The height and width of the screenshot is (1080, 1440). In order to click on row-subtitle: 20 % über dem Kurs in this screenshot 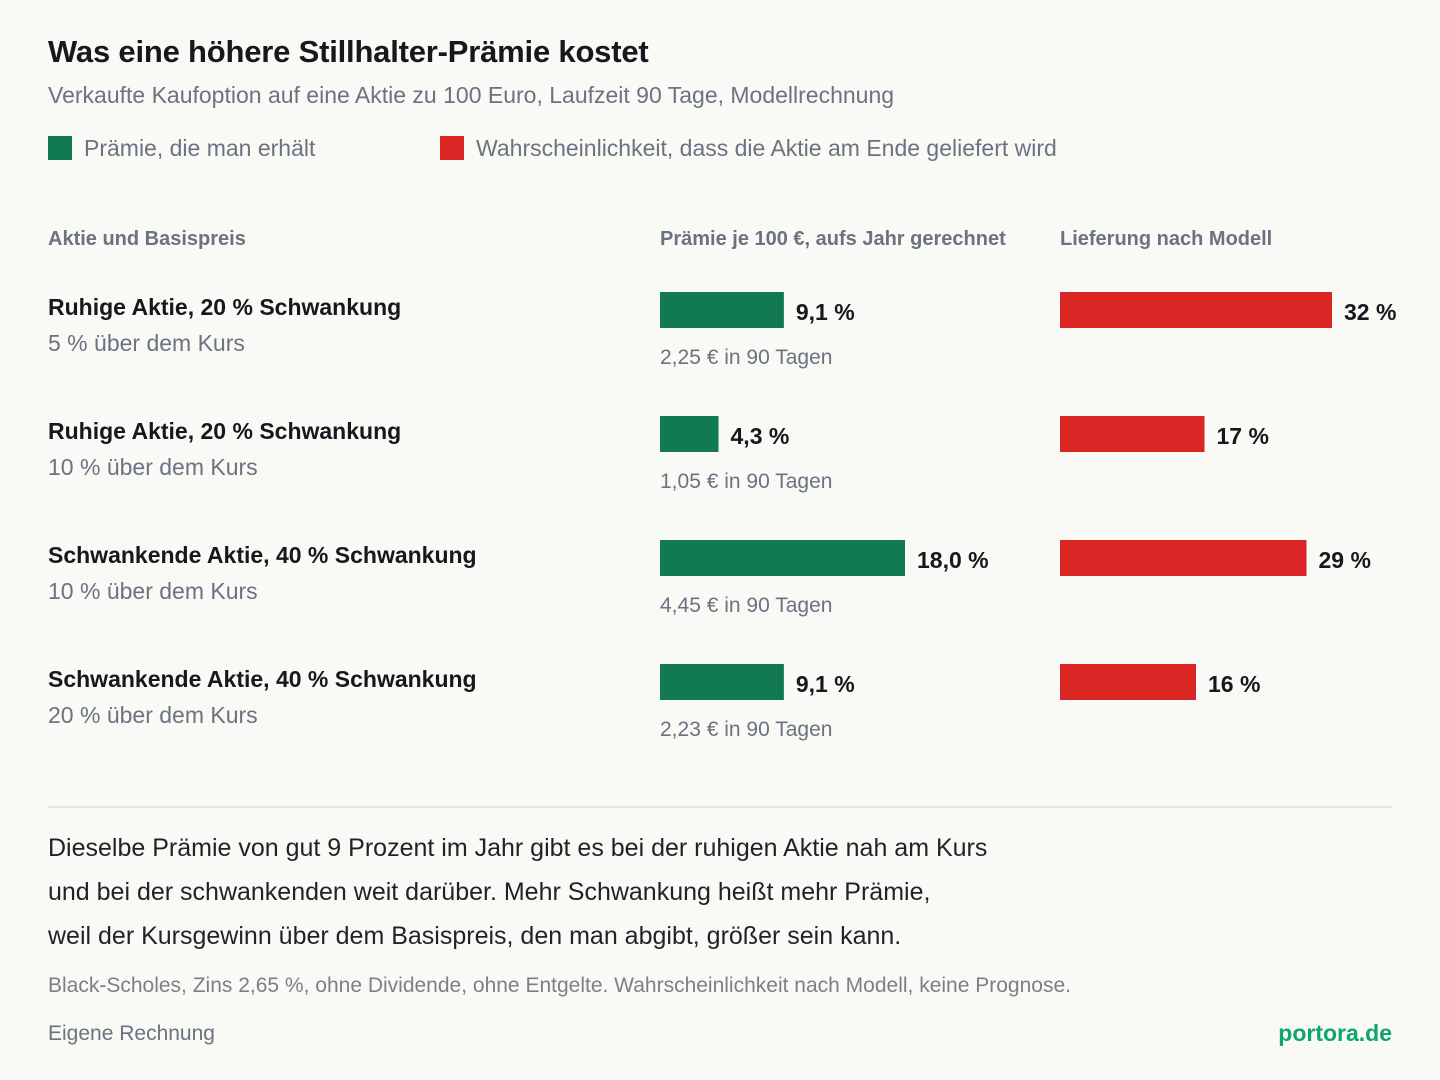, I will do `click(153, 715)`.